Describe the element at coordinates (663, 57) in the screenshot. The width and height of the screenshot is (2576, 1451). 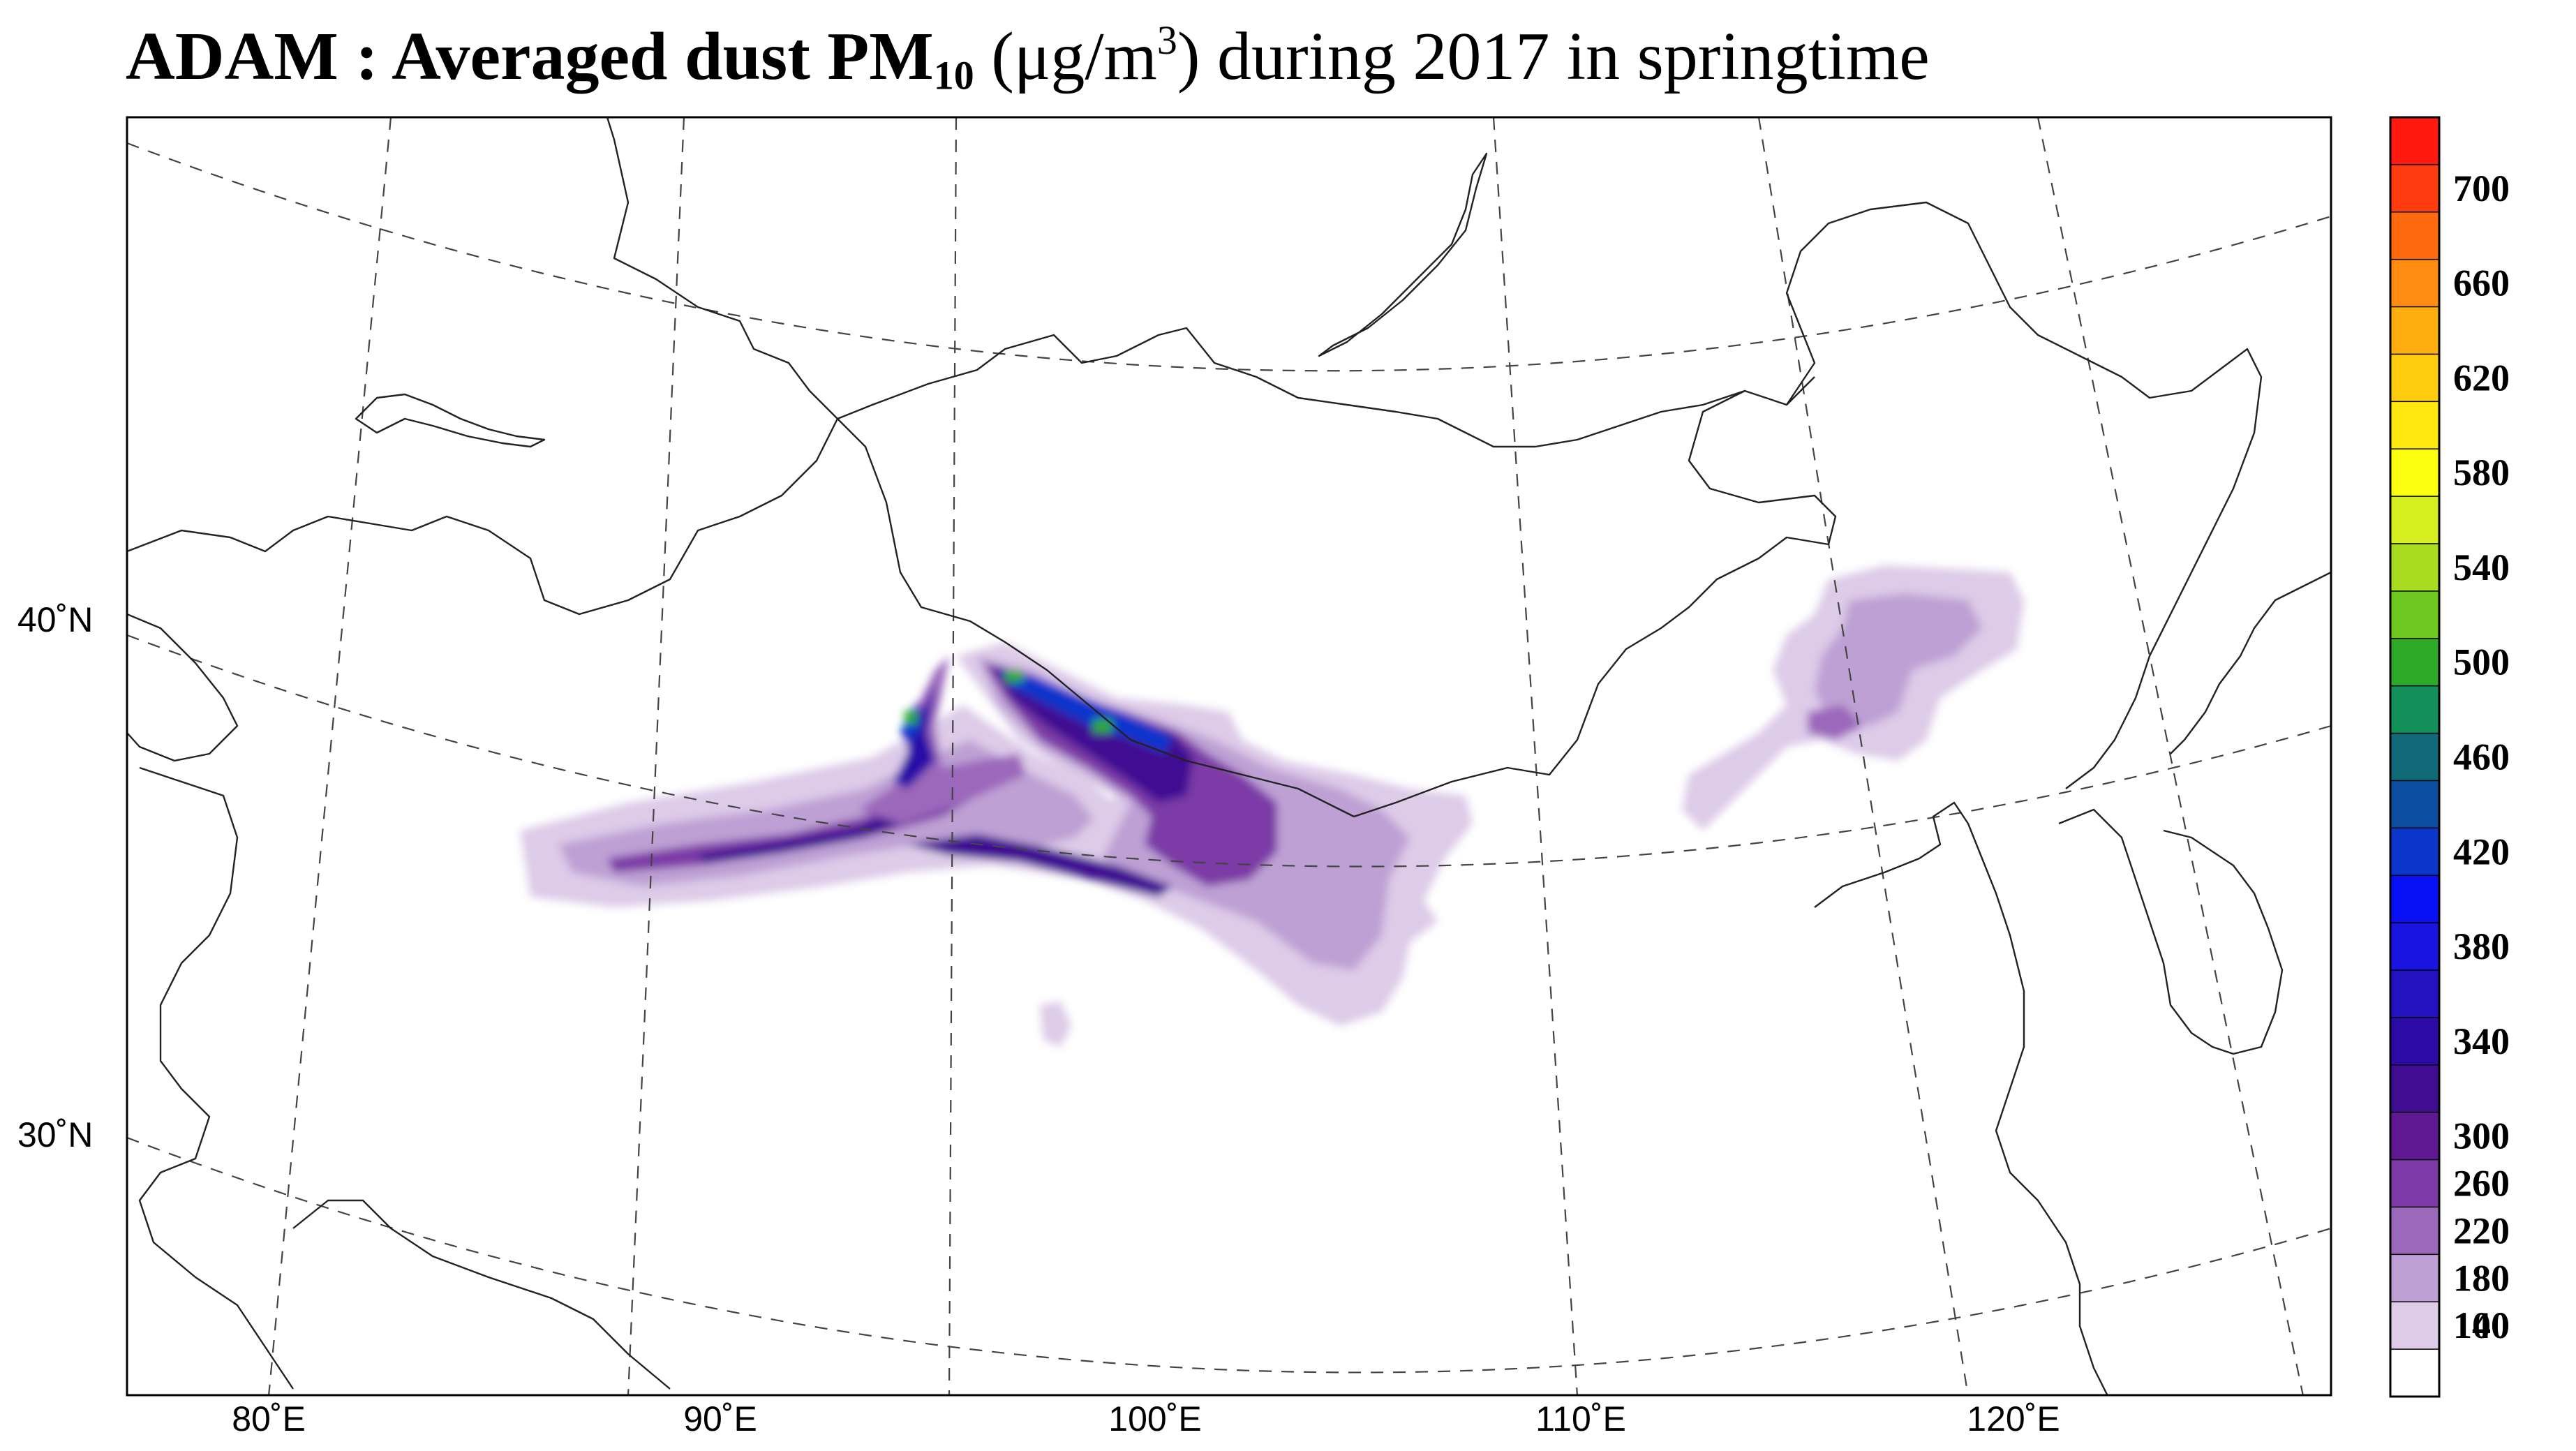
I see `title-bold-text: Averaged dust PM` at that location.